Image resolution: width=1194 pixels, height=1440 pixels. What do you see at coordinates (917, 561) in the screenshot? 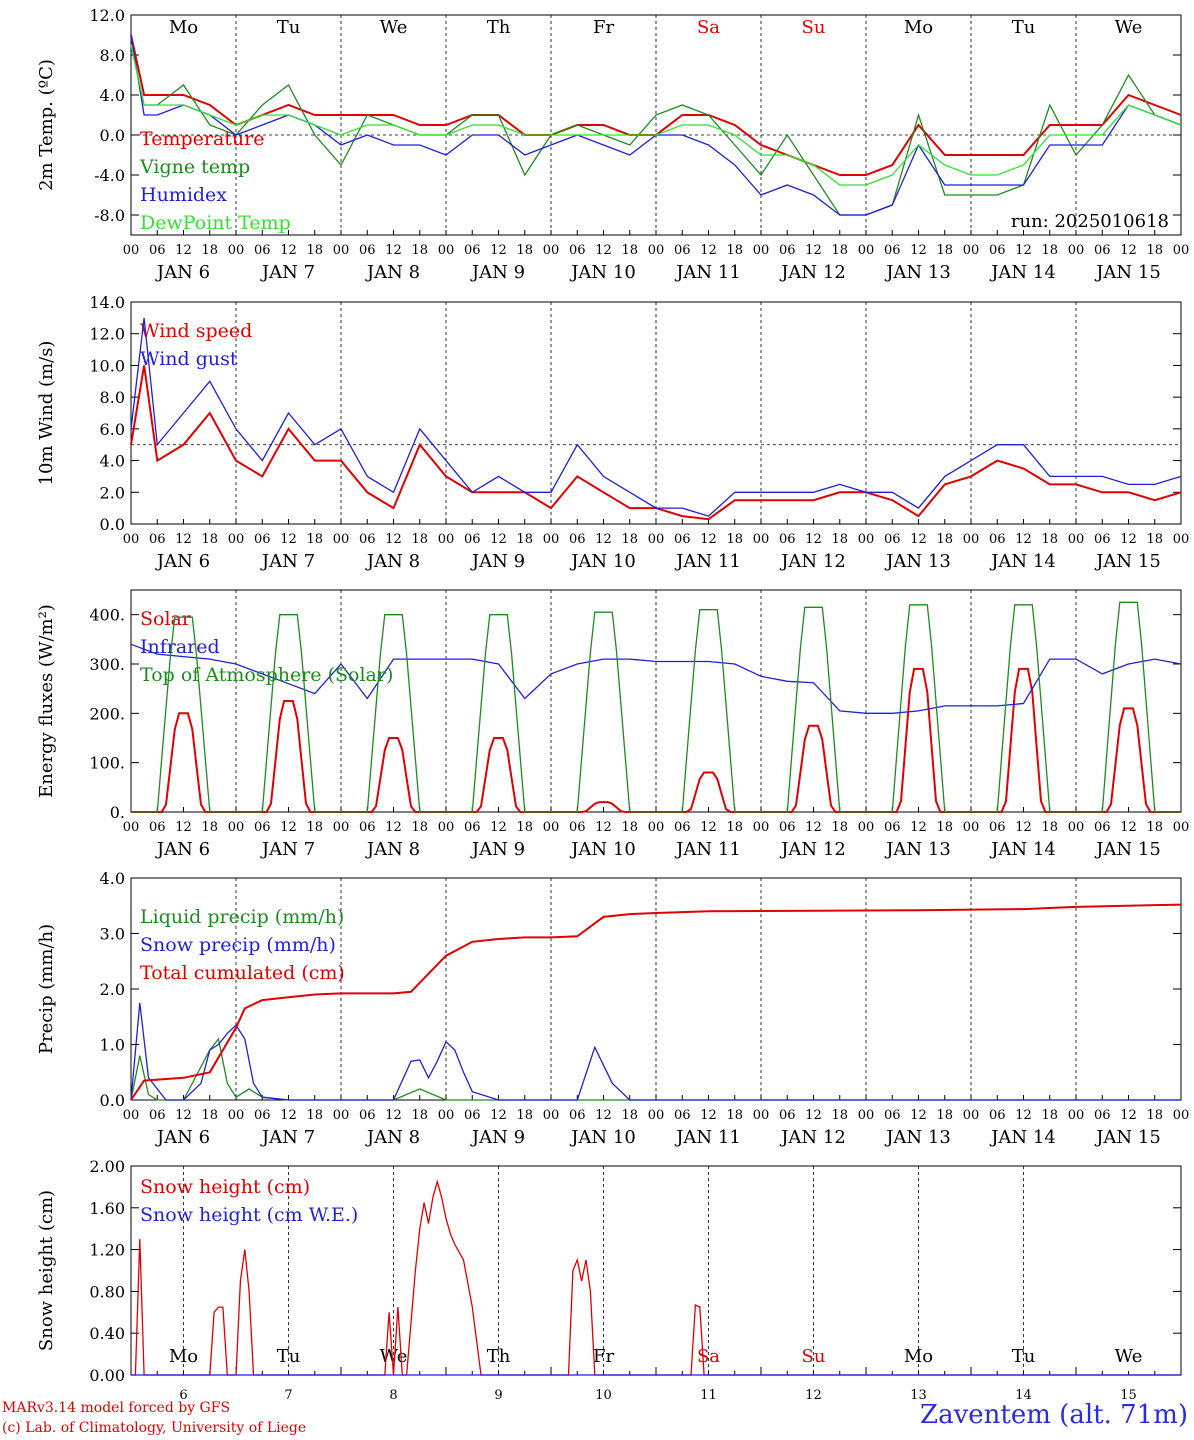
I see `date-label: JAN 13` at bounding box center [917, 561].